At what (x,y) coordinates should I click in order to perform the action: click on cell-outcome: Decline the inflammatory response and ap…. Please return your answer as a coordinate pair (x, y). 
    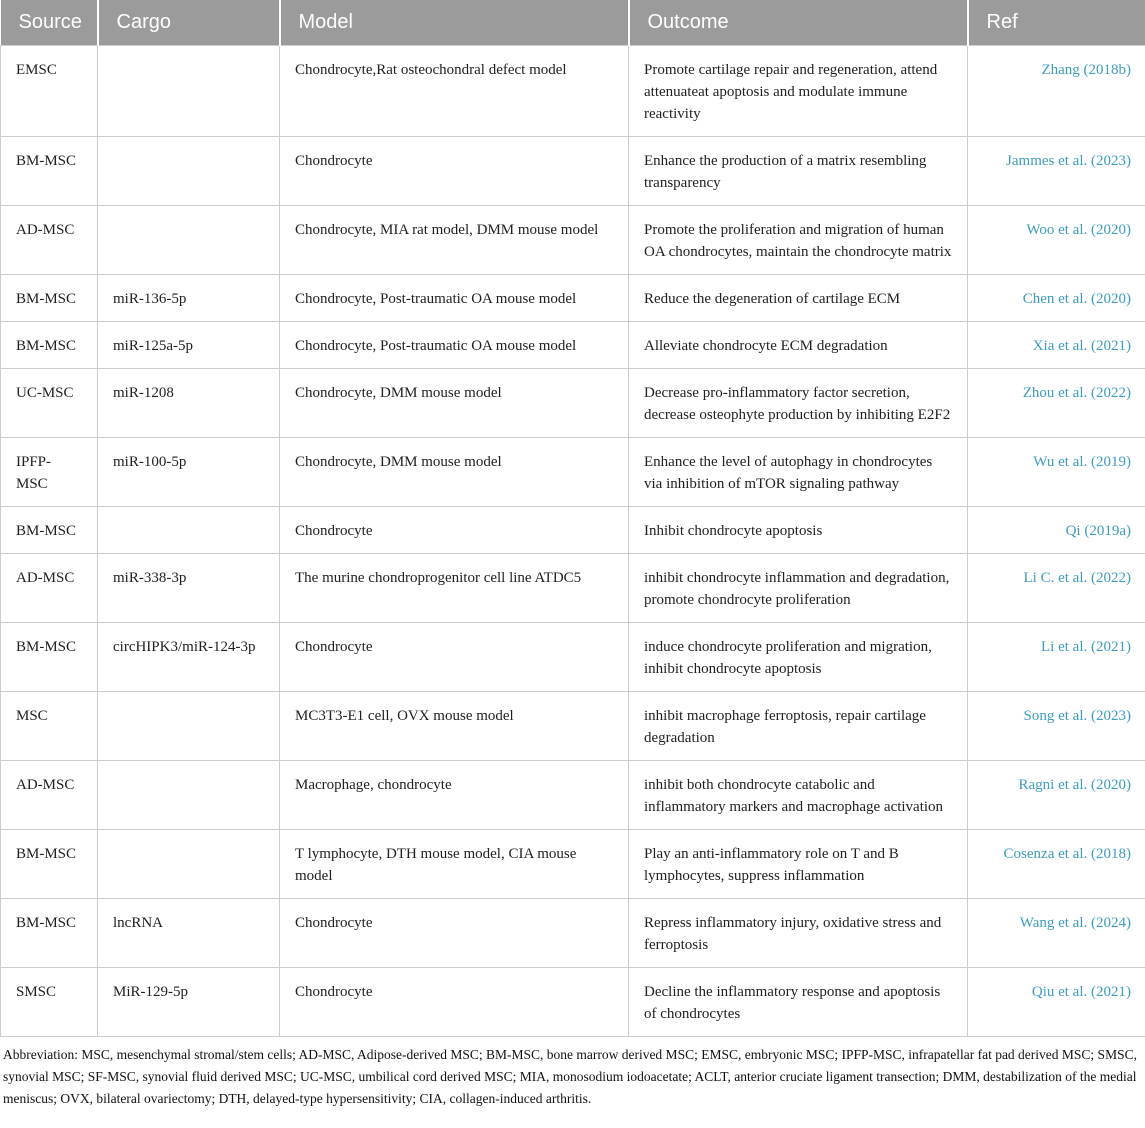
    Looking at the image, I should click on (798, 1001).